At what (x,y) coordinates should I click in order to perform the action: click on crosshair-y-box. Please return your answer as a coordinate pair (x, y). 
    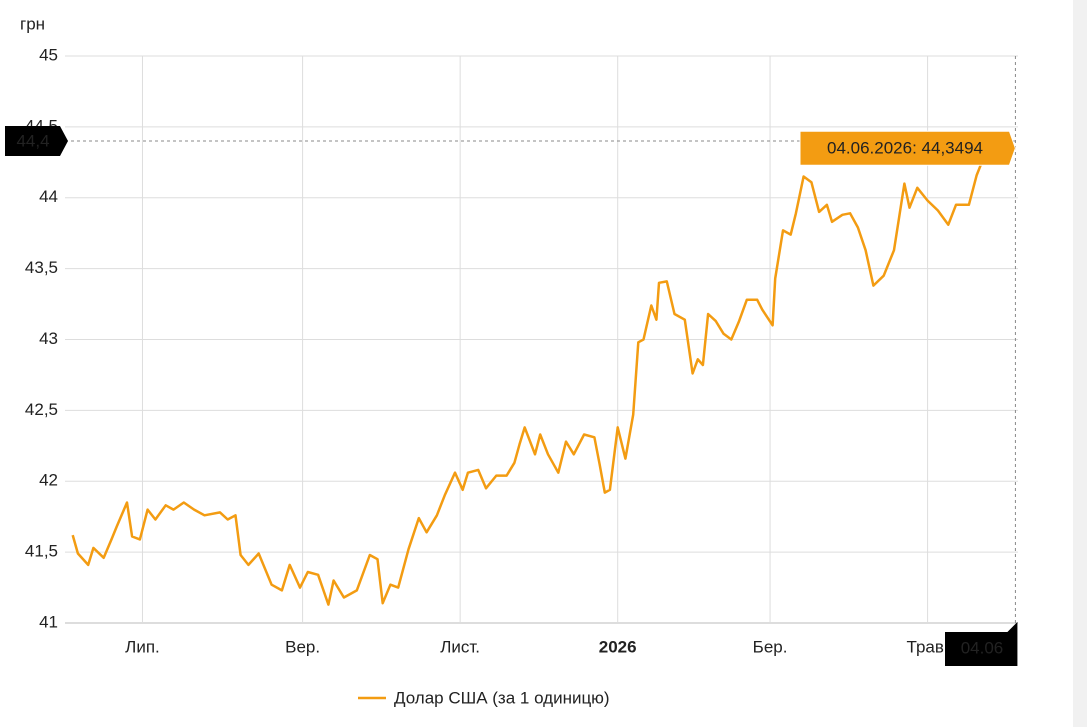
    Looking at the image, I should click on (36, 141).